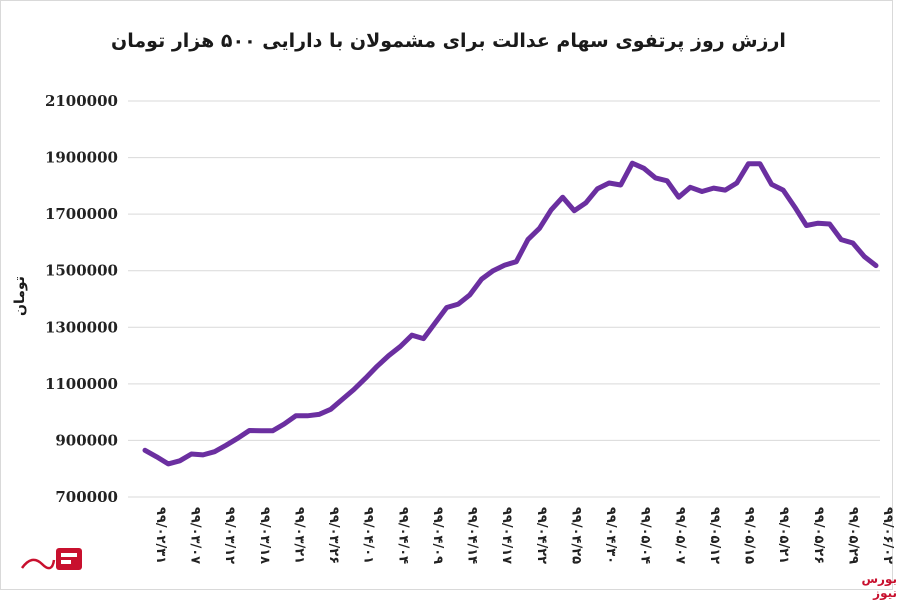 Image resolution: width=897 pixels, height=600 pixels. Describe the element at coordinates (69, 559) in the screenshot. I see `logo-mark-icon` at that location.